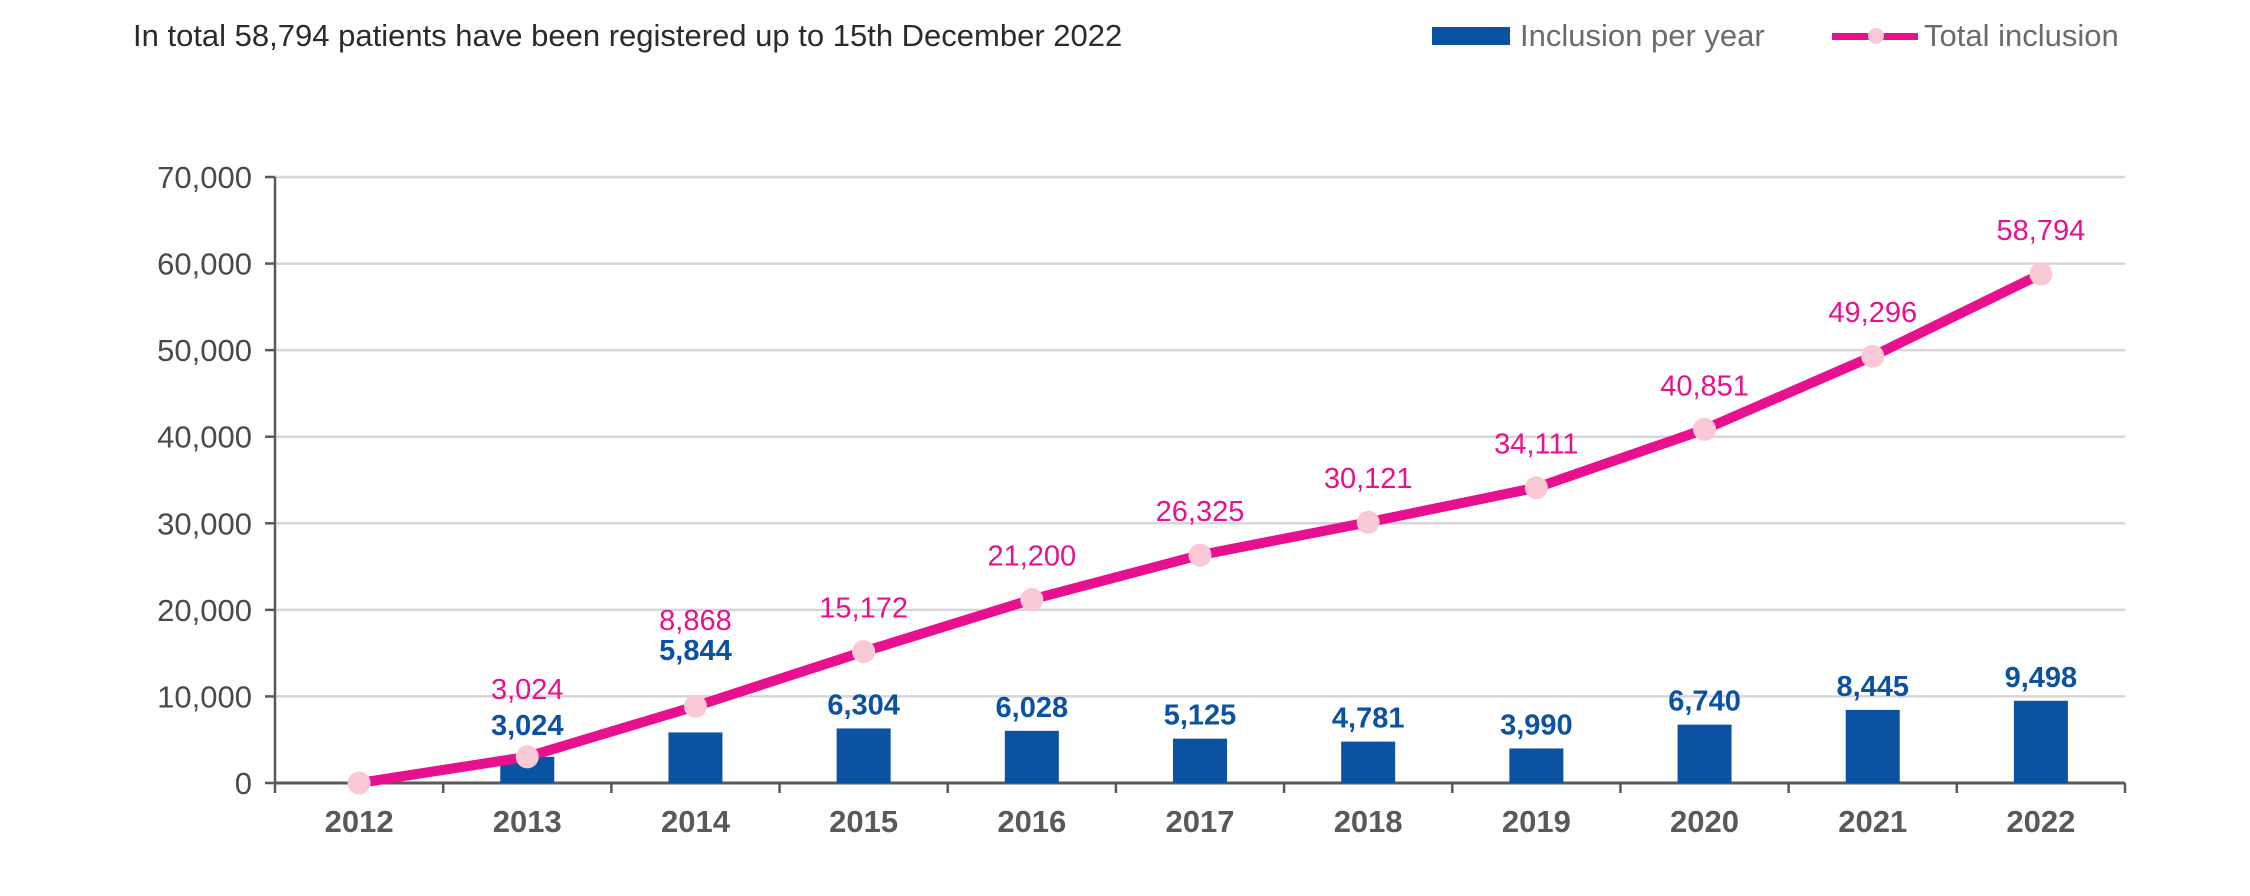 Image resolution: width=2250 pixels, height=896 pixels. Describe the element at coordinates (1471, 36) in the screenshot. I see `legend-swatch-bar` at that location.